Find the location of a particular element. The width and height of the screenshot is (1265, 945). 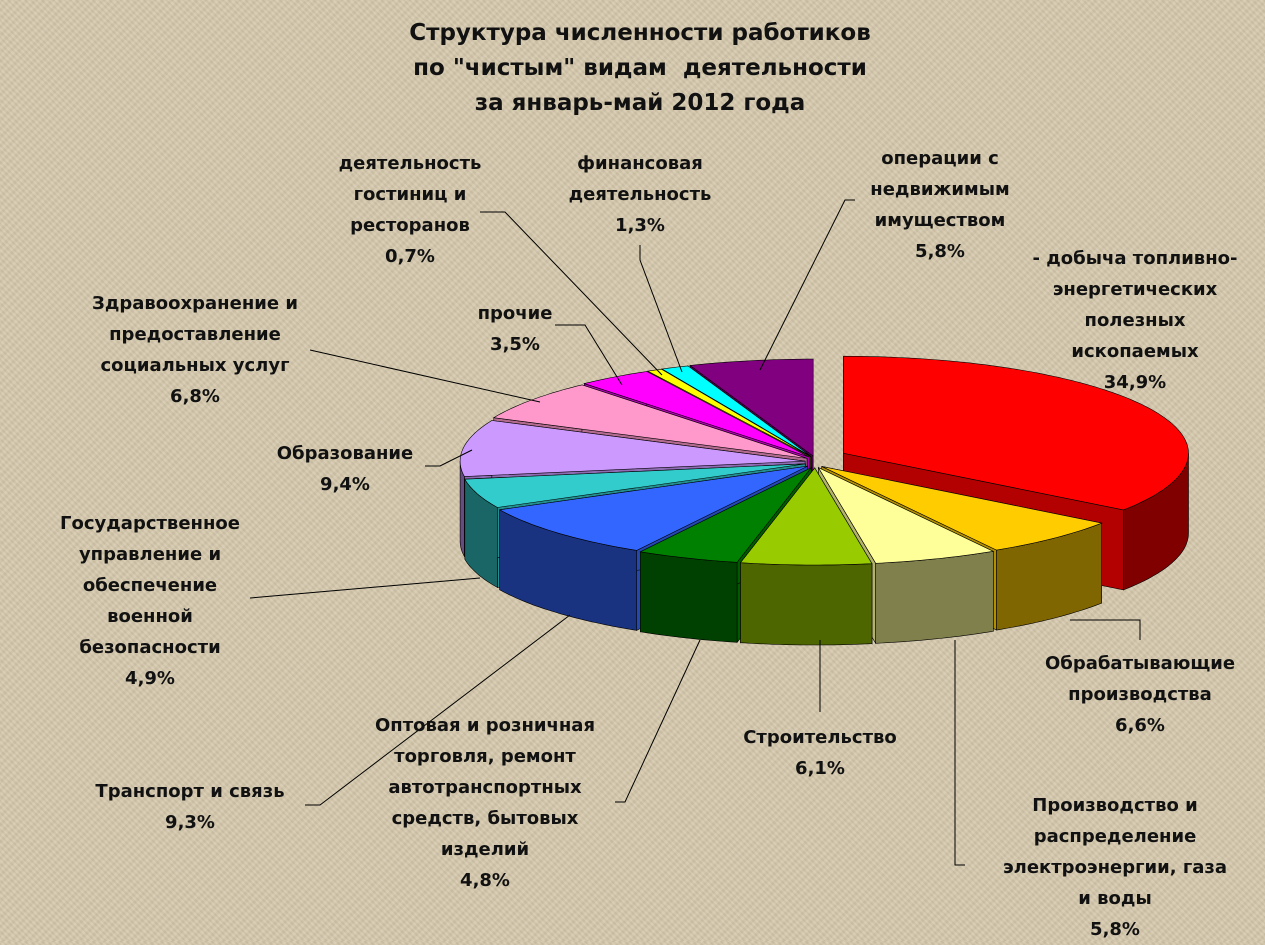

value-label: 6,6% is located at coordinates (1140, 725).